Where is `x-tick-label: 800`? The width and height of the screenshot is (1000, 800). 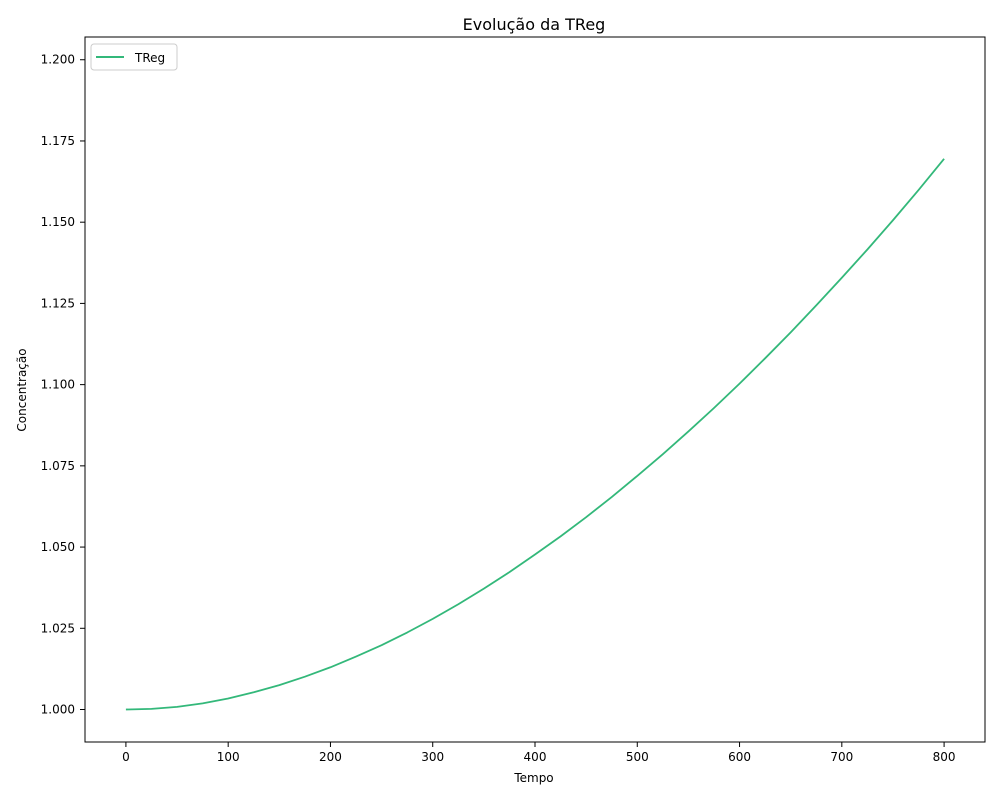
x-tick-label: 800 is located at coordinates (944, 757).